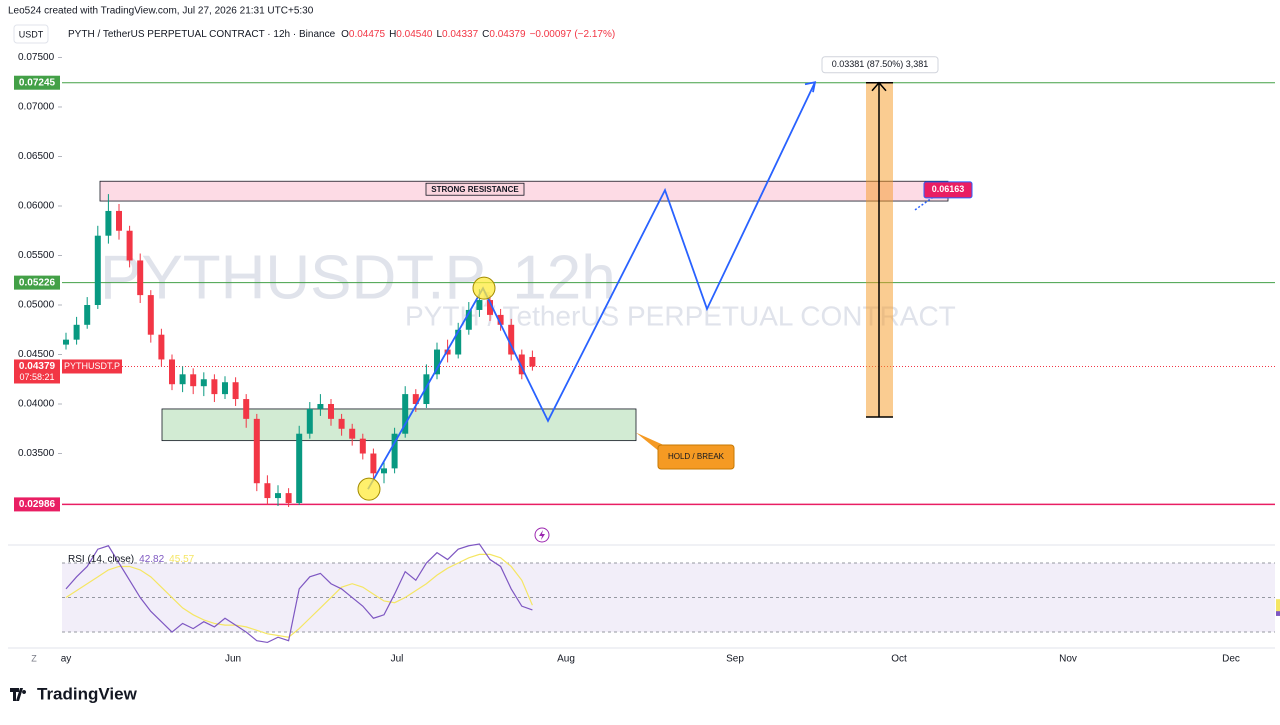  I want to click on symbol-tag-label: PYTHUSDT.P, so click(92, 366).